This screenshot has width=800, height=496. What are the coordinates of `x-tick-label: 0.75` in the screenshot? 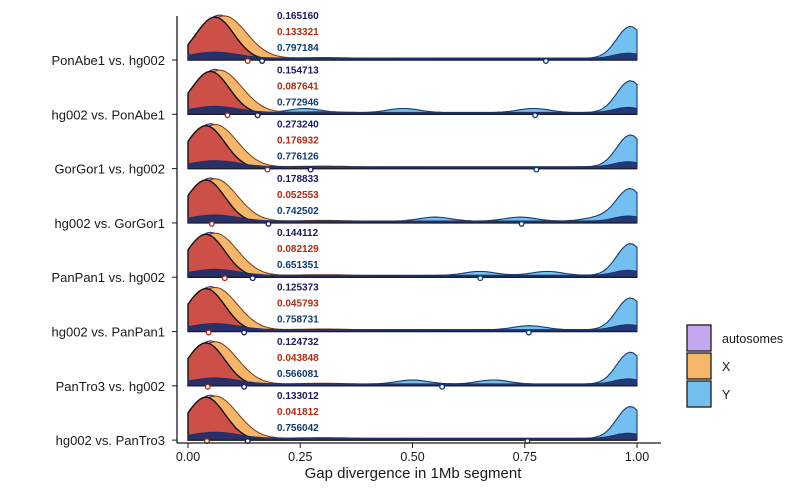 It's located at (525, 457).